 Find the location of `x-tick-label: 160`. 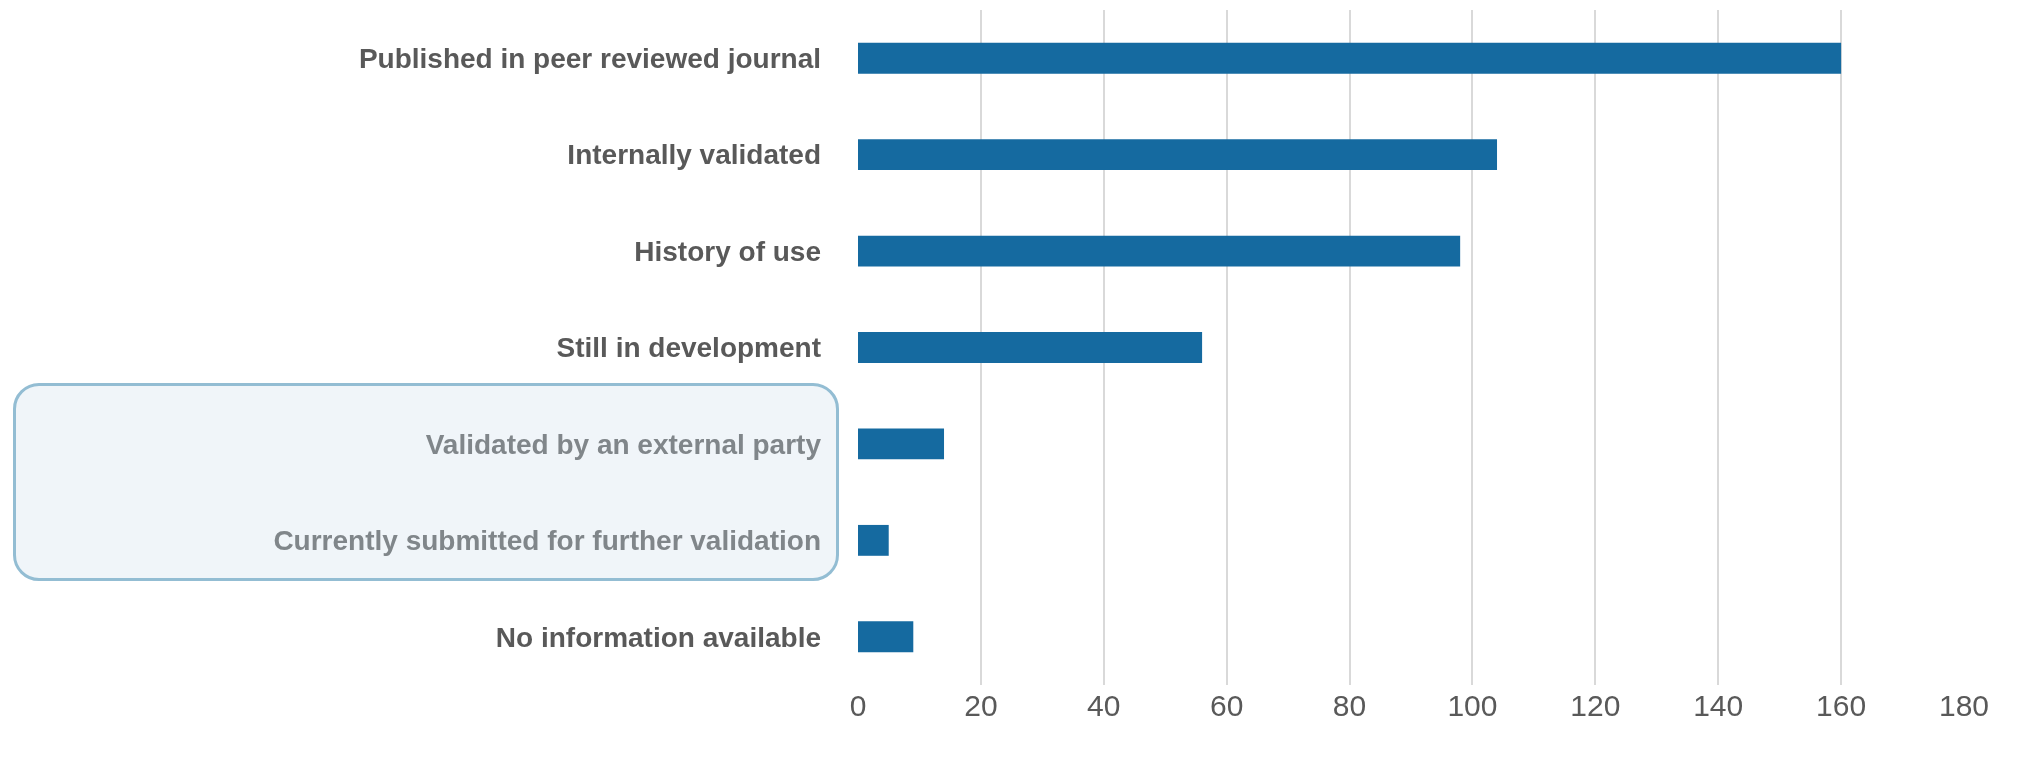

x-tick-label: 160 is located at coordinates (1841, 705).